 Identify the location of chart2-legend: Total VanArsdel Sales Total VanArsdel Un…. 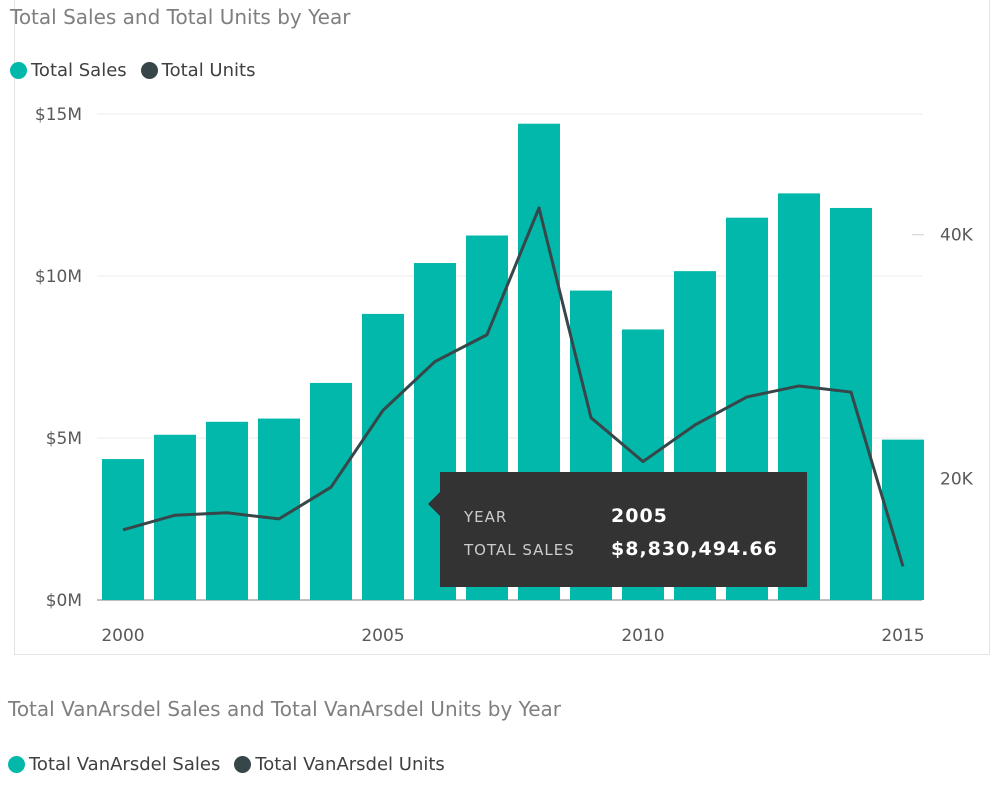
(233, 764).